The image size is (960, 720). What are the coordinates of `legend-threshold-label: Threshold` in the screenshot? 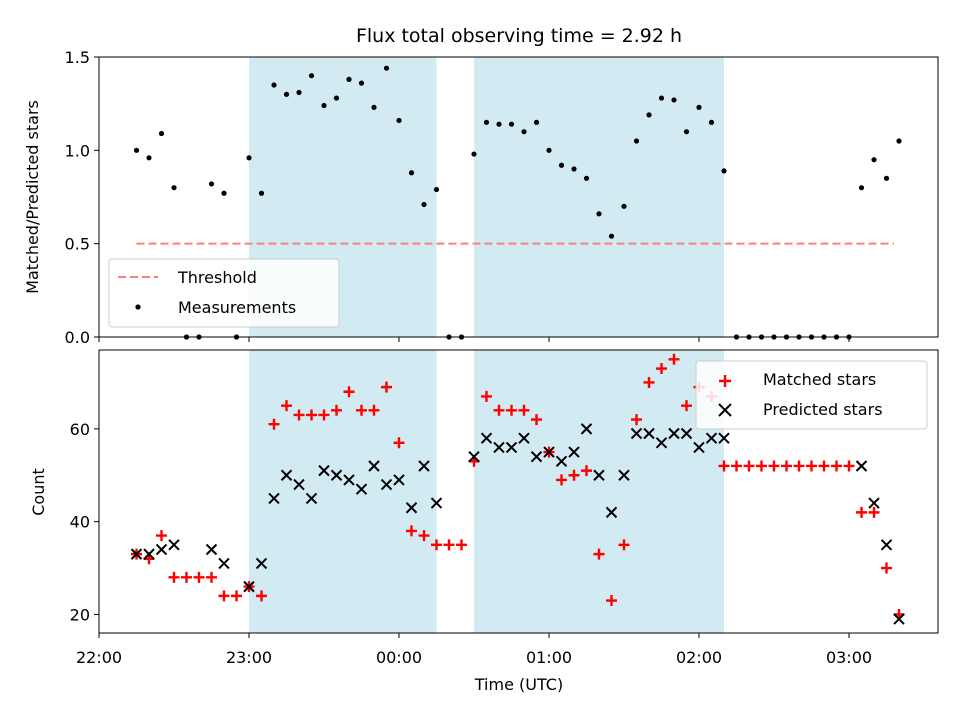 It's located at (217, 277).